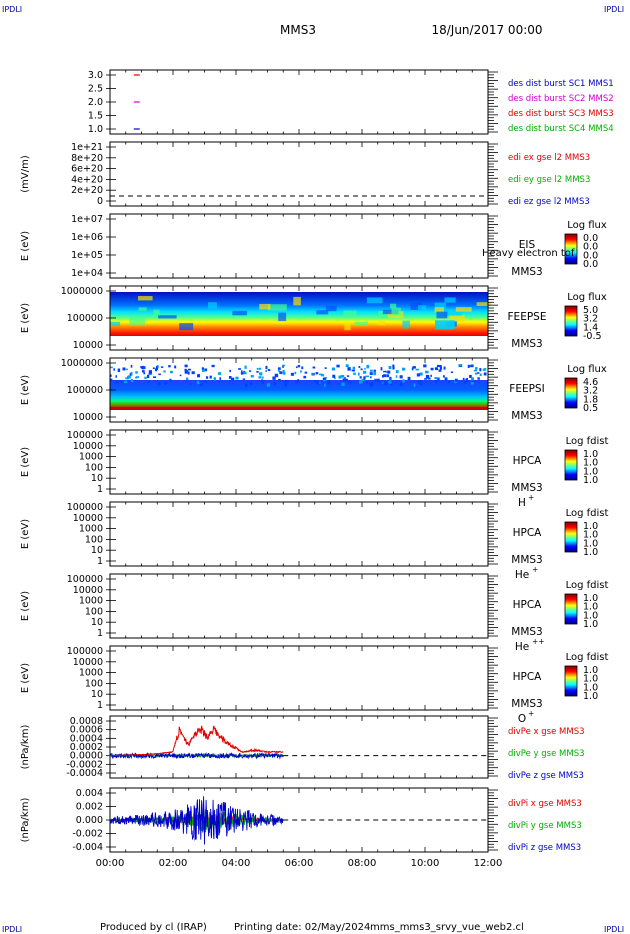 The height and width of the screenshot is (934, 630). What do you see at coordinates (590, 238) in the screenshot?
I see `colorbar-tick-label: 0.0` at bounding box center [590, 238].